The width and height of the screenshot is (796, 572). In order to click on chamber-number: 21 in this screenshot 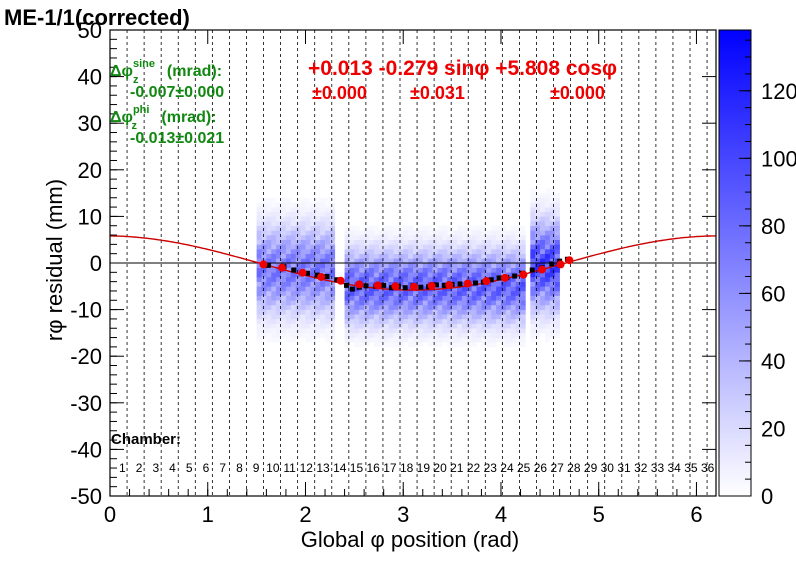, I will do `click(457, 468)`.